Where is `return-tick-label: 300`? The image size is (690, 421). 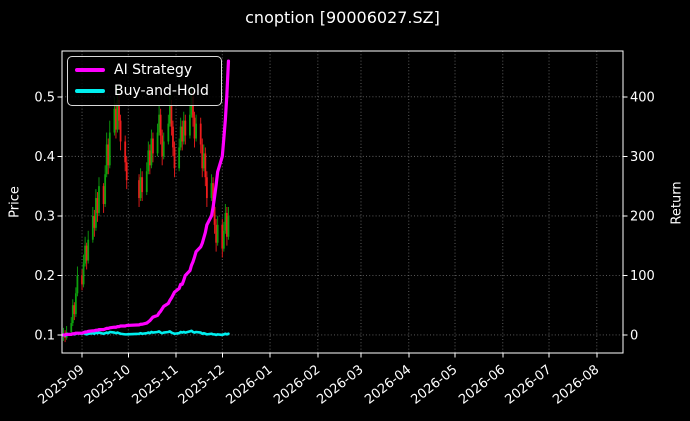
return-tick-label: 300 is located at coordinates (642, 157).